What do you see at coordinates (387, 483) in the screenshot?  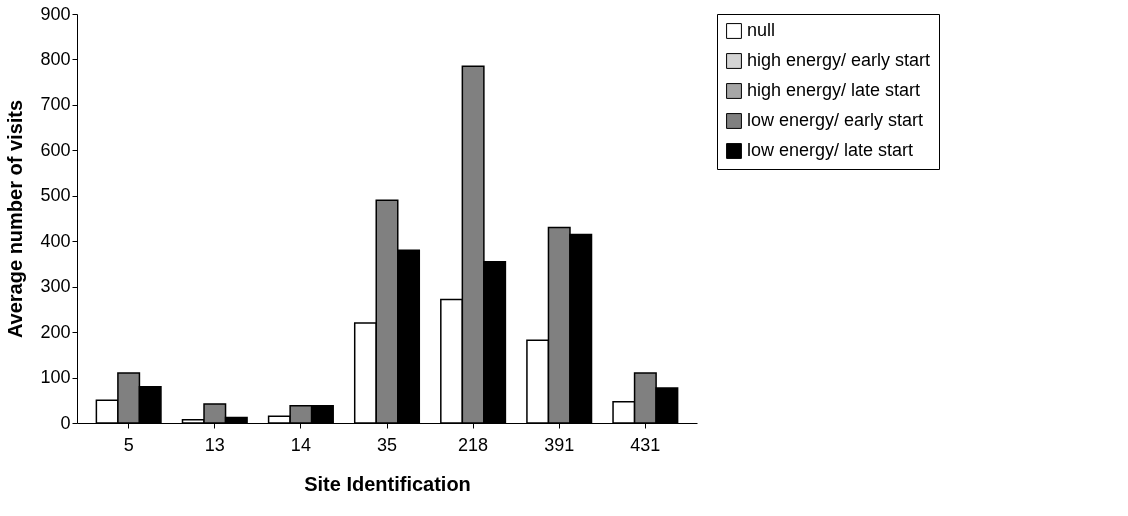 I see `x-axis-title: Site Identification` at bounding box center [387, 483].